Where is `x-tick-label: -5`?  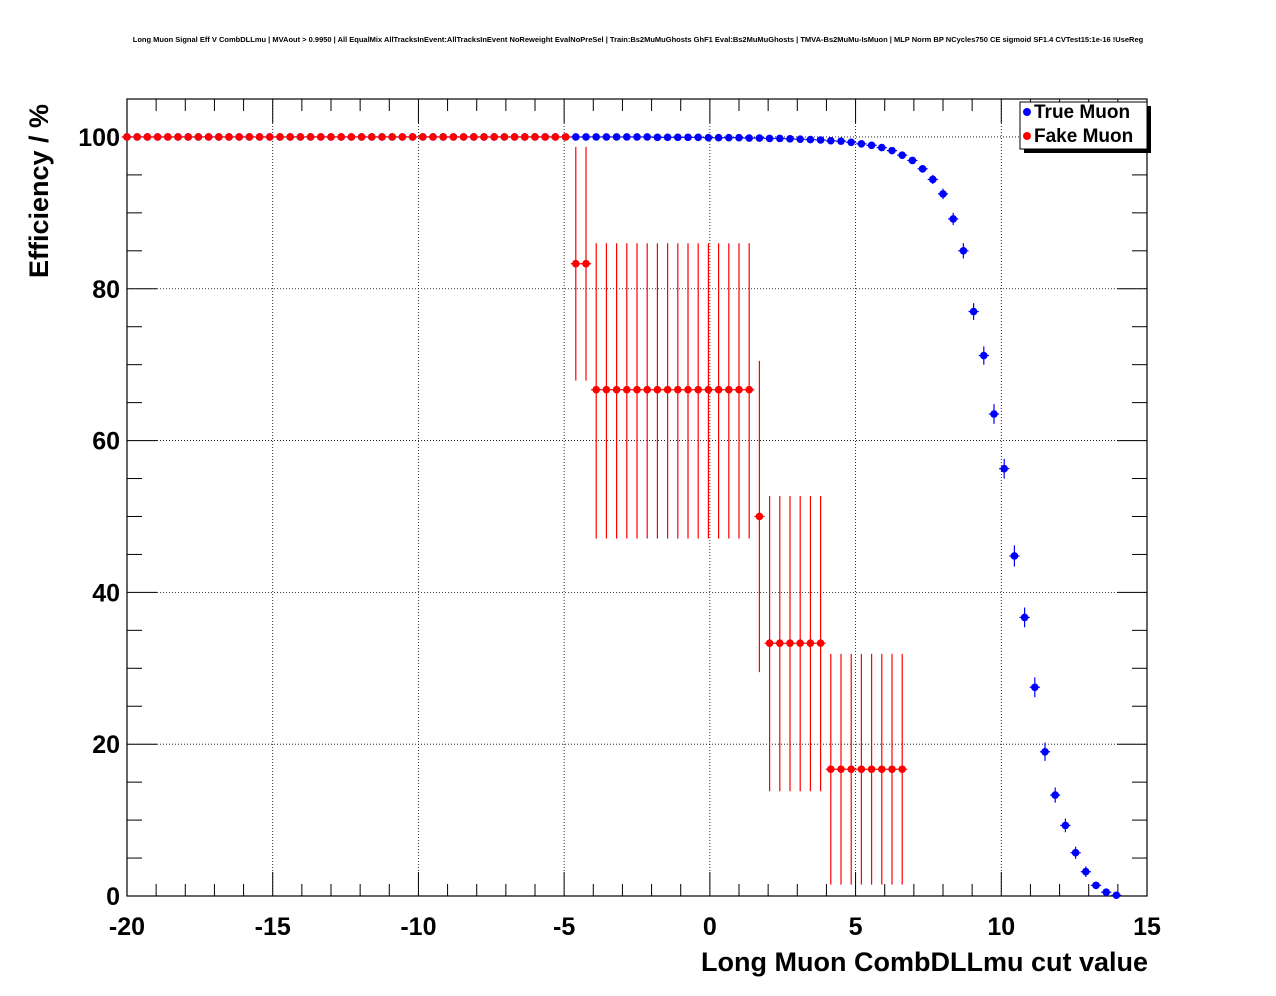 x-tick-label: -5 is located at coordinates (564, 927).